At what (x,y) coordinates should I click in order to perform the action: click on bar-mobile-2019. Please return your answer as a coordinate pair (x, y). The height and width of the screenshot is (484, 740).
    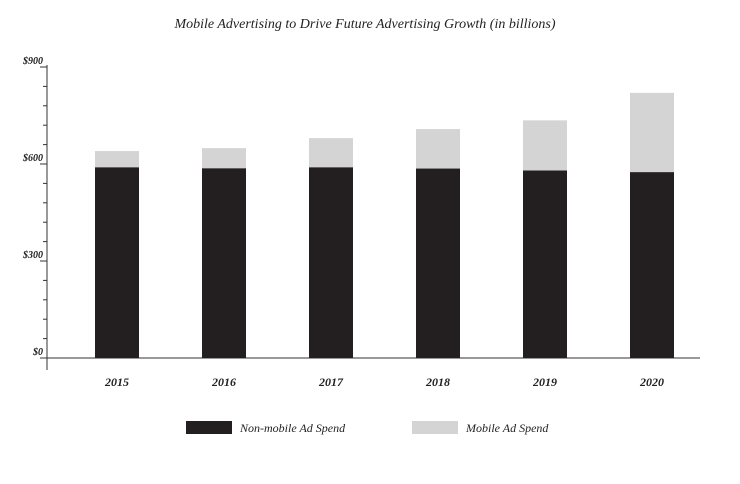
    Looking at the image, I should click on (545, 145).